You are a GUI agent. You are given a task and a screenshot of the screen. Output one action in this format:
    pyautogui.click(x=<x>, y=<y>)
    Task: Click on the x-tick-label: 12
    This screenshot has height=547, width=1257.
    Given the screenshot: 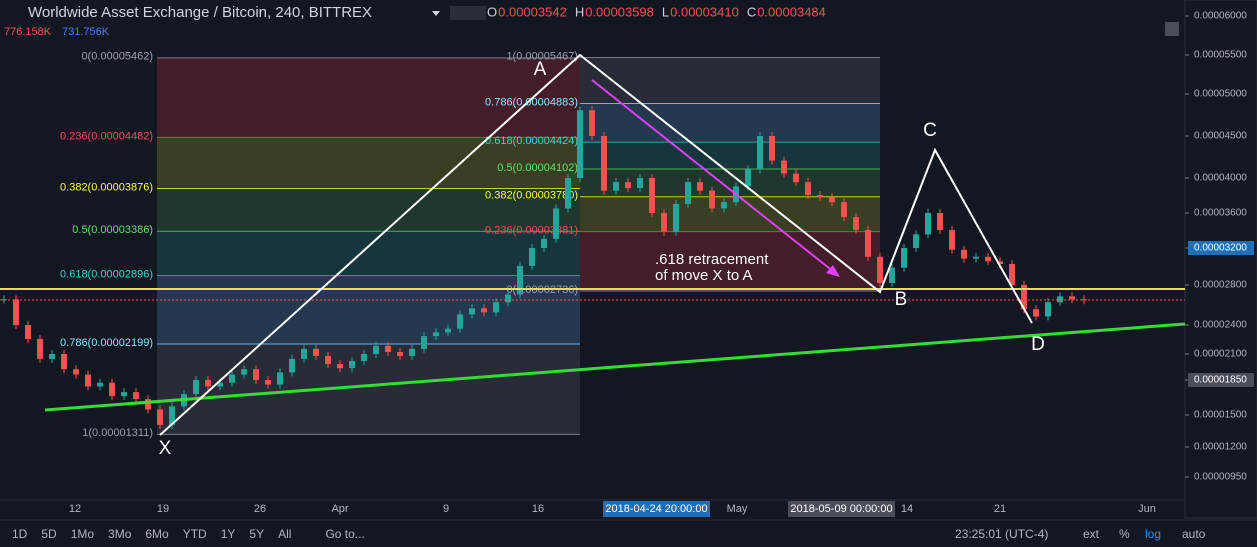 What is the action you would take?
    pyautogui.click(x=75, y=509)
    